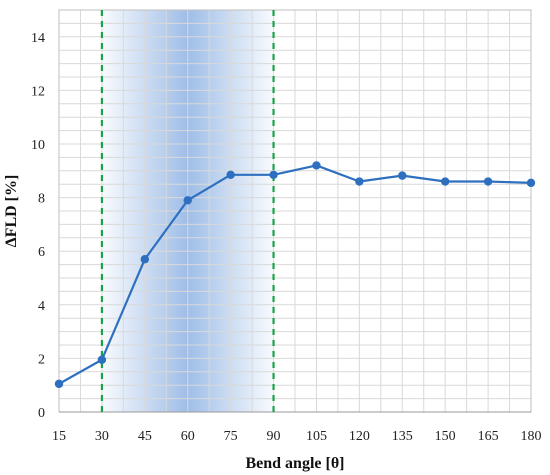  What do you see at coordinates (41, 199) in the screenshot?
I see `y-tick-label: 8` at bounding box center [41, 199].